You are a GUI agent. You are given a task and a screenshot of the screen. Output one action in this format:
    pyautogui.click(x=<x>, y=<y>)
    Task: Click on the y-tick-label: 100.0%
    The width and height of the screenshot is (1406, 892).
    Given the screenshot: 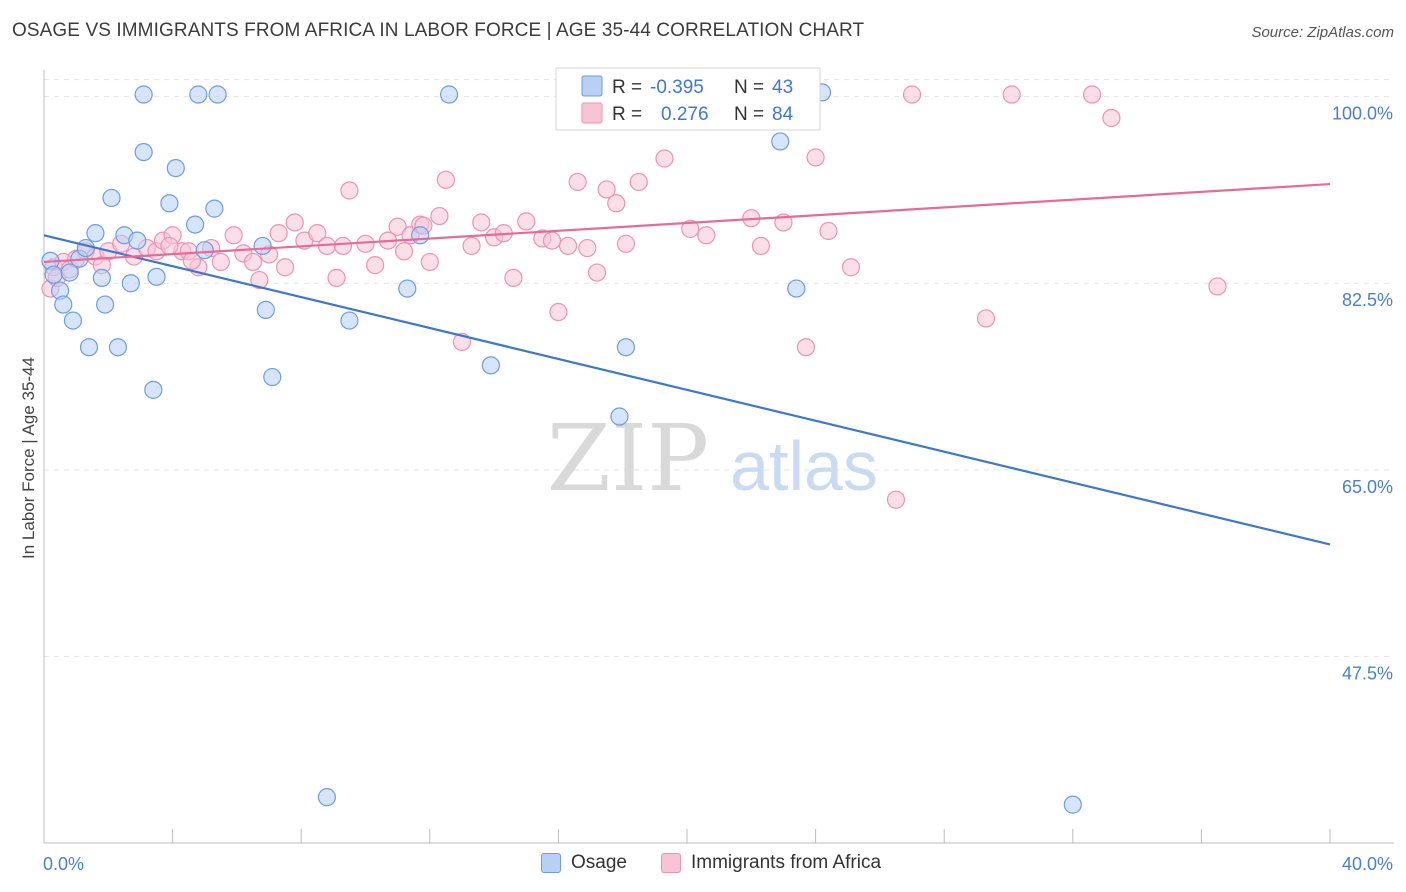 What is the action you would take?
    pyautogui.click(x=1362, y=114)
    